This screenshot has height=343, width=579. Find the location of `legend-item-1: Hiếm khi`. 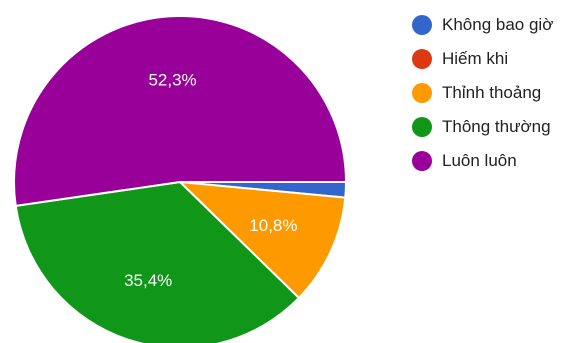

legend-item-1: Hiếm khi is located at coordinates (482, 59).